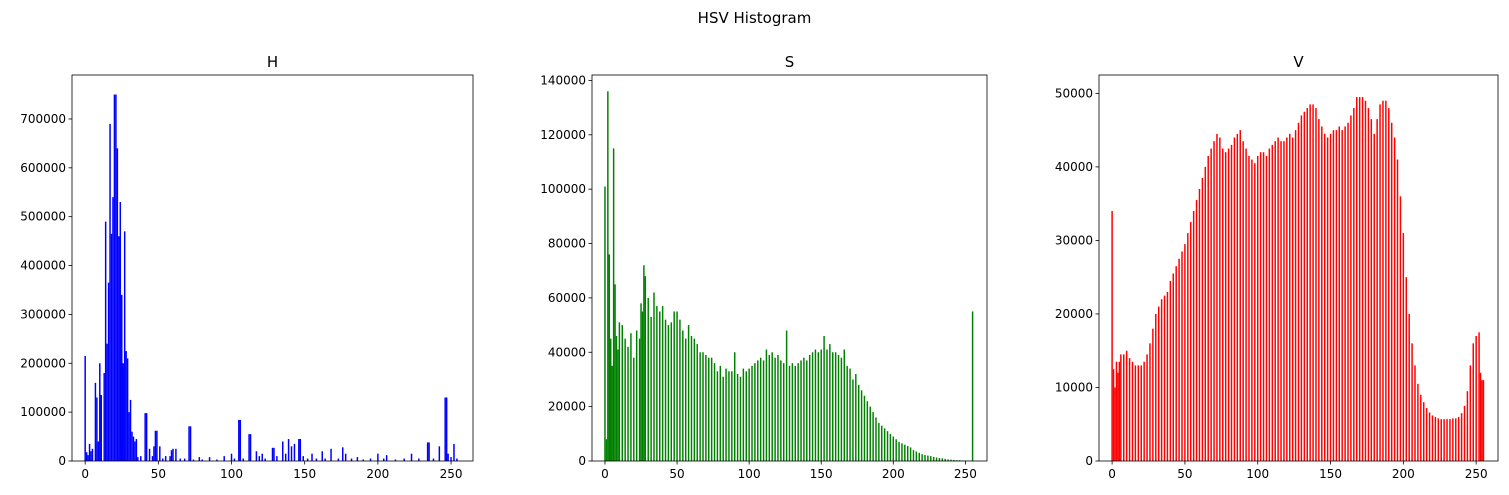  What do you see at coordinates (304, 474) in the screenshot?
I see `x-tick-label: 150` at bounding box center [304, 474].